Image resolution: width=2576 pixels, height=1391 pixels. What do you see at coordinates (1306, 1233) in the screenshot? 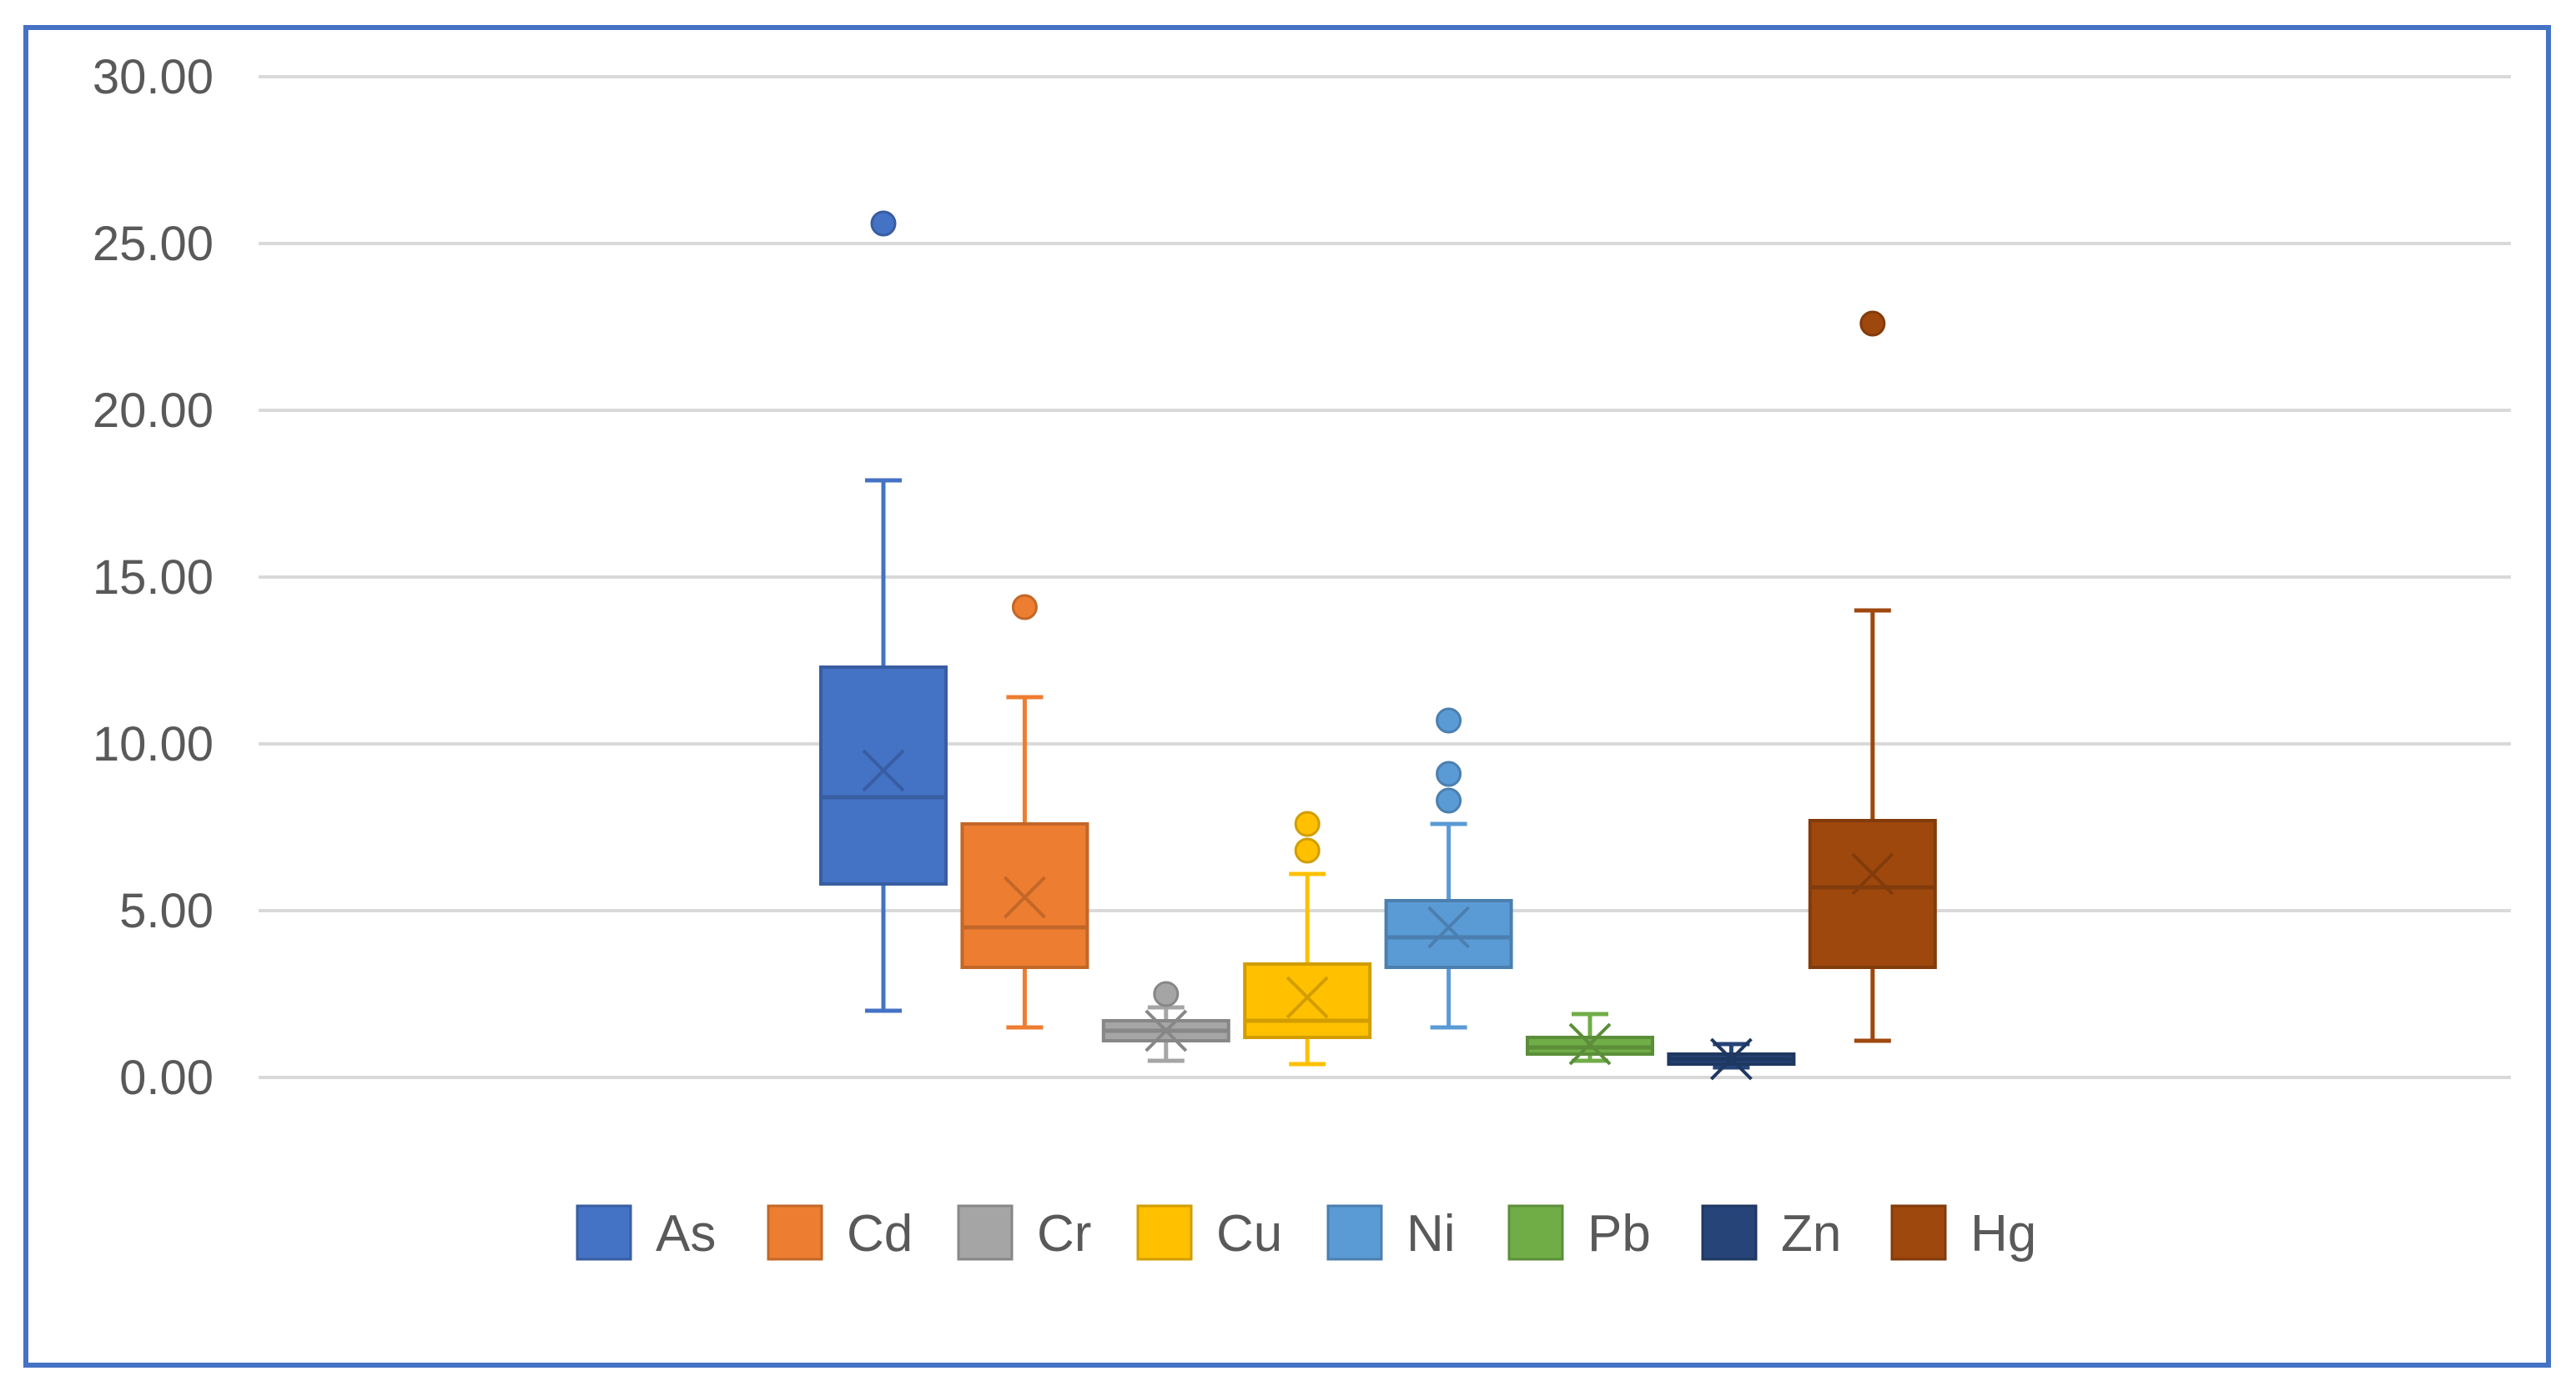
I see `legend: As Cd Cr Cu Ni Pb Zn Hg` at bounding box center [1306, 1233].